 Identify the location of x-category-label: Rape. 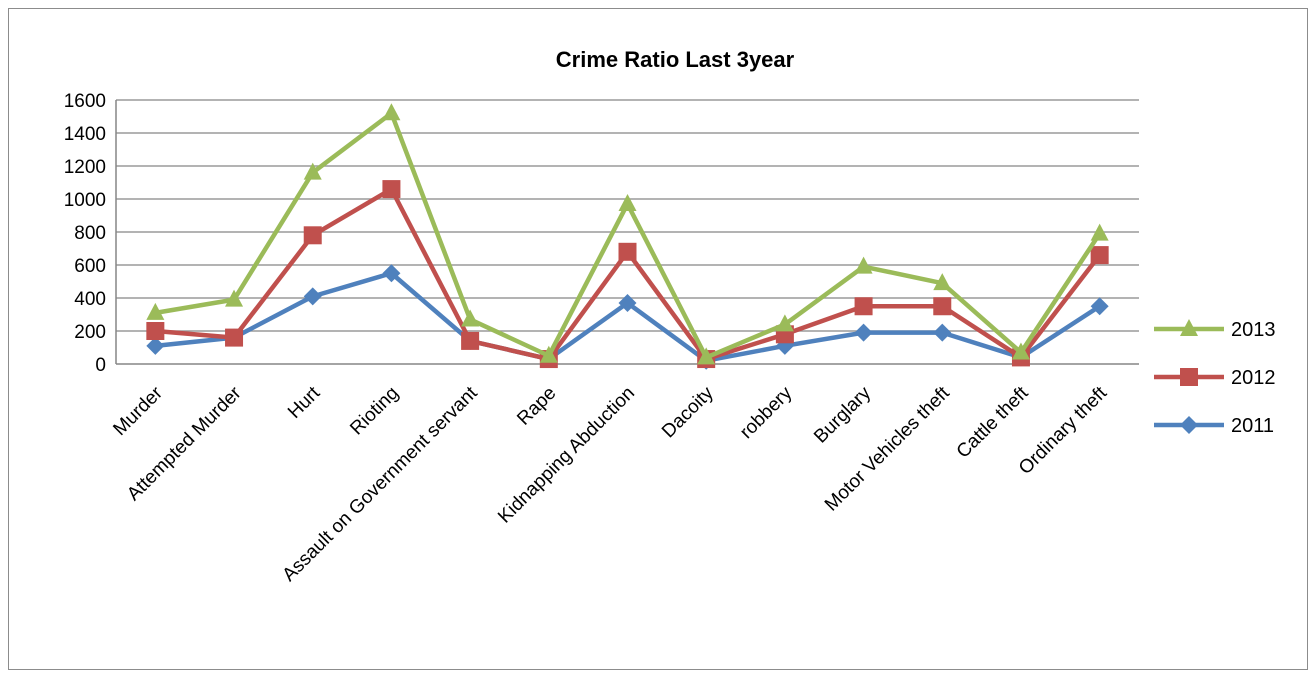
(536, 406).